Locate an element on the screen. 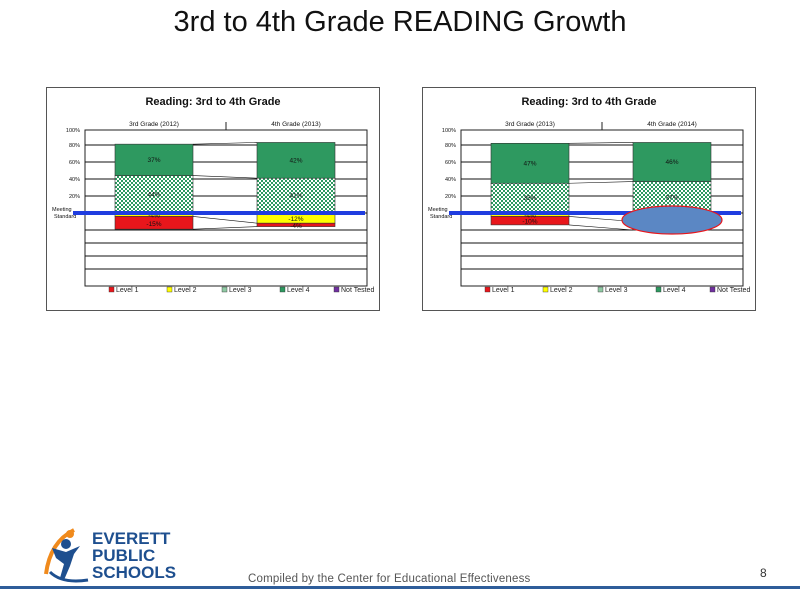 The height and width of the screenshot is (600, 800). data-label-level1: -4% is located at coordinates (296, 226).